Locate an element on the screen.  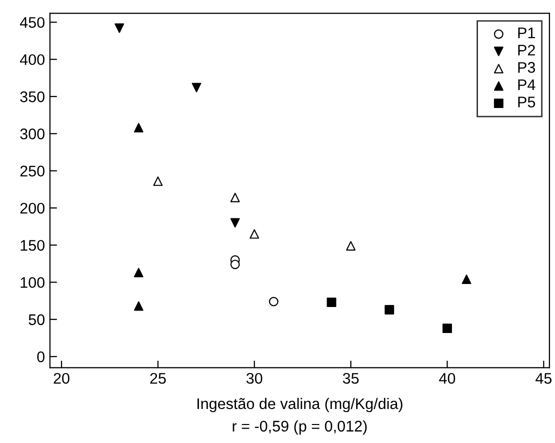
x-tick-label: 20 is located at coordinates (62, 378).